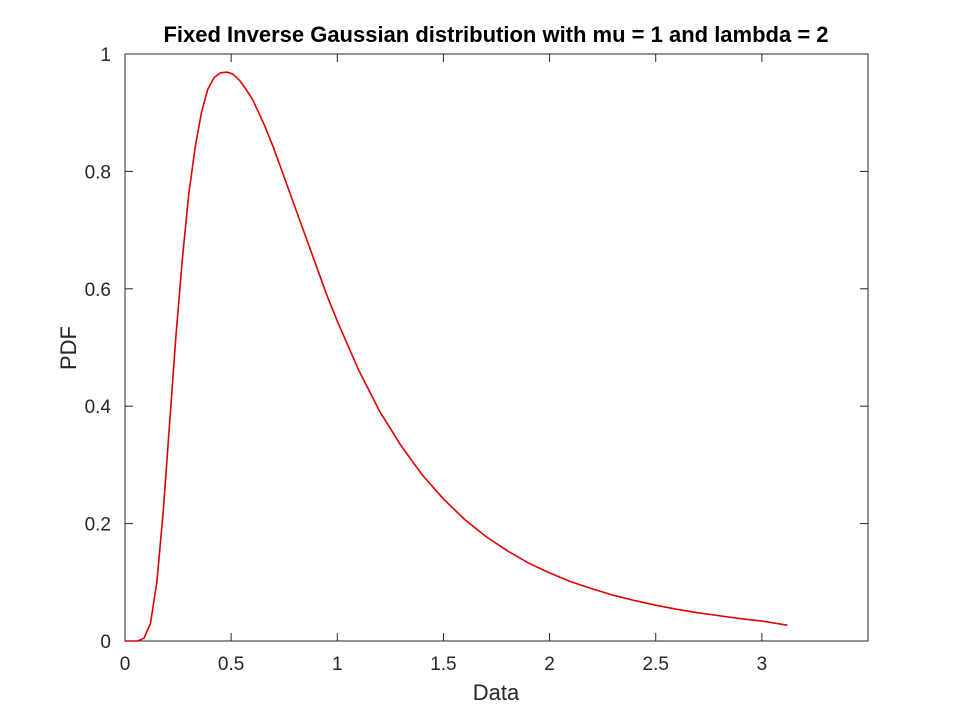 This screenshot has width=960, height=720. What do you see at coordinates (337, 664) in the screenshot?
I see `x-tick-label: 1` at bounding box center [337, 664].